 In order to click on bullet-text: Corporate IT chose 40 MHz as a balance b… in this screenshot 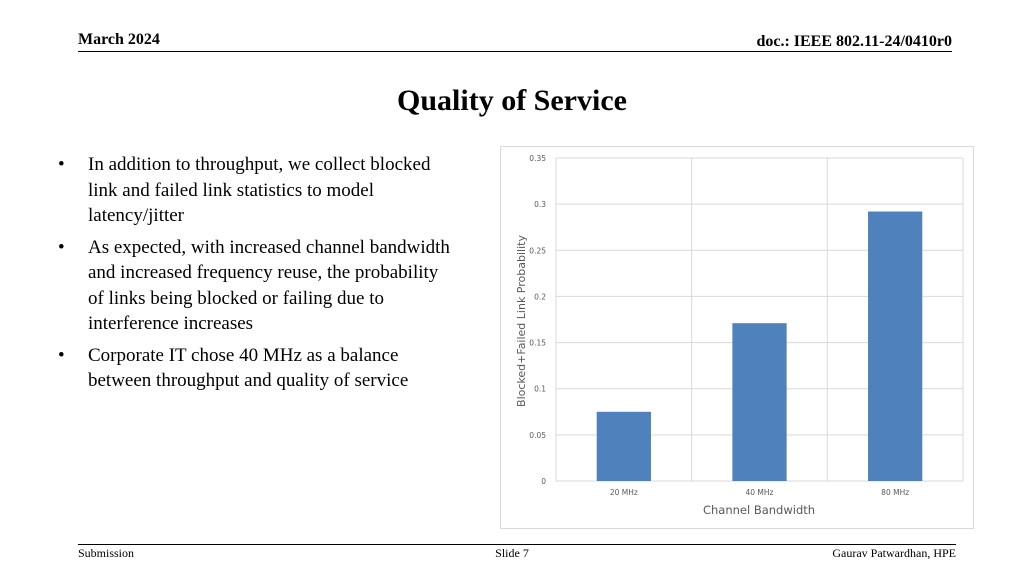, I will do `click(248, 368)`.